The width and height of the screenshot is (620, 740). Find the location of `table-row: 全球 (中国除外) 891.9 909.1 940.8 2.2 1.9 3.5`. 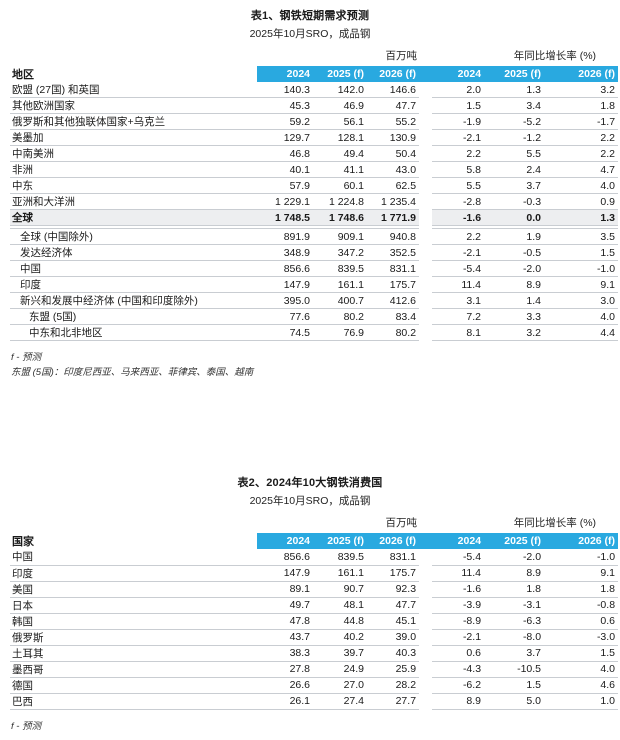

table-row: 全球 (中国除外) 891.9 909.1 940.8 2.2 1.9 3.5 is located at coordinates (314, 236).